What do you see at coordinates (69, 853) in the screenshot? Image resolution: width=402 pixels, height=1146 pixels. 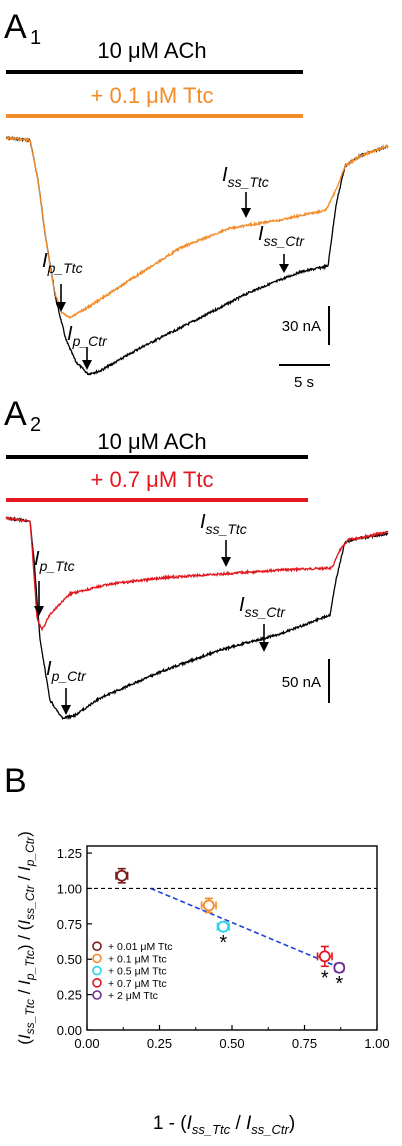 I see `y-tick-label: 1.25` at bounding box center [69, 853].